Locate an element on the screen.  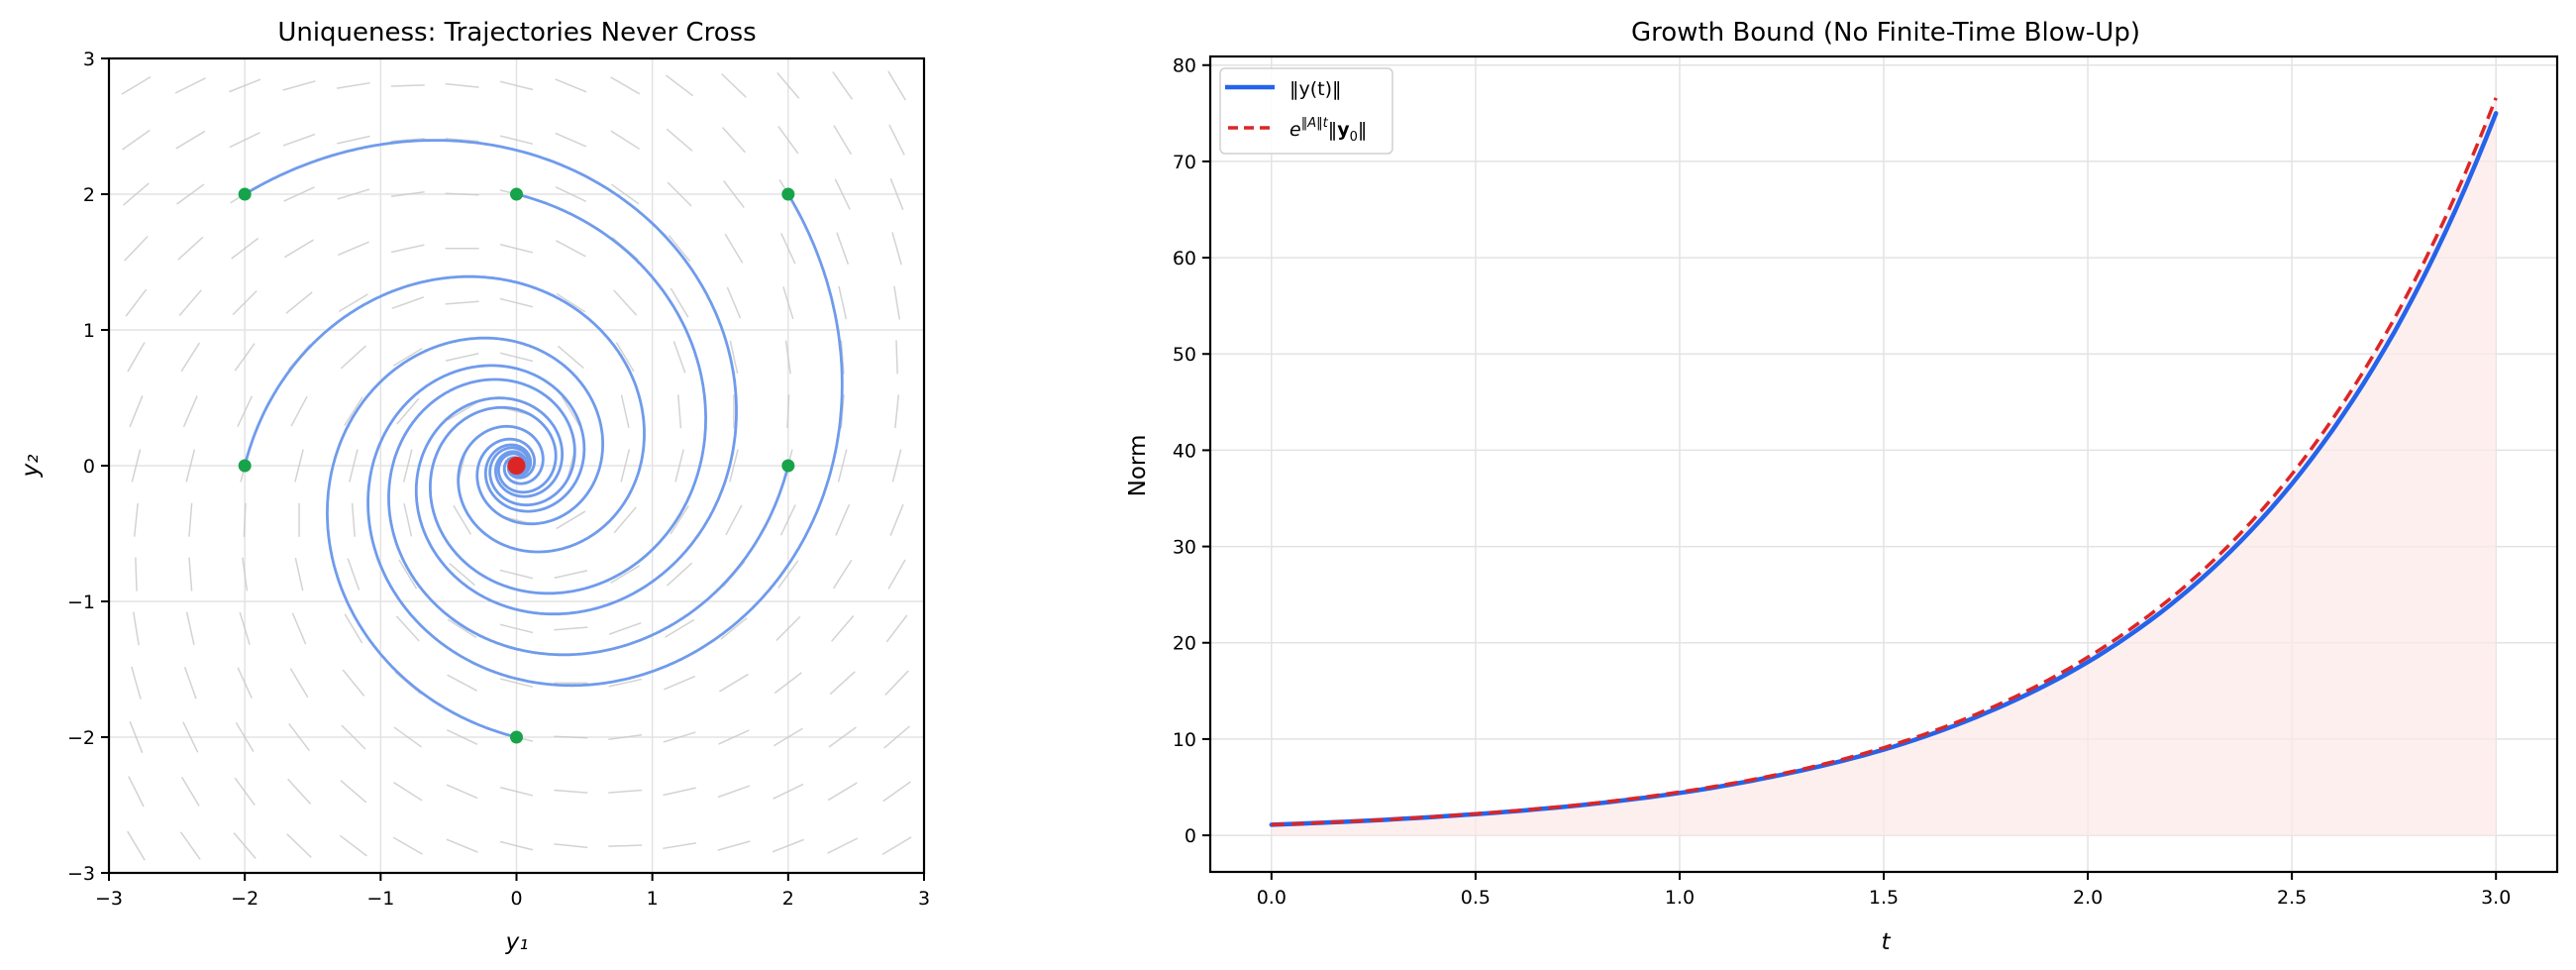
x-tick-label: 1.5 is located at coordinates (1884, 898).